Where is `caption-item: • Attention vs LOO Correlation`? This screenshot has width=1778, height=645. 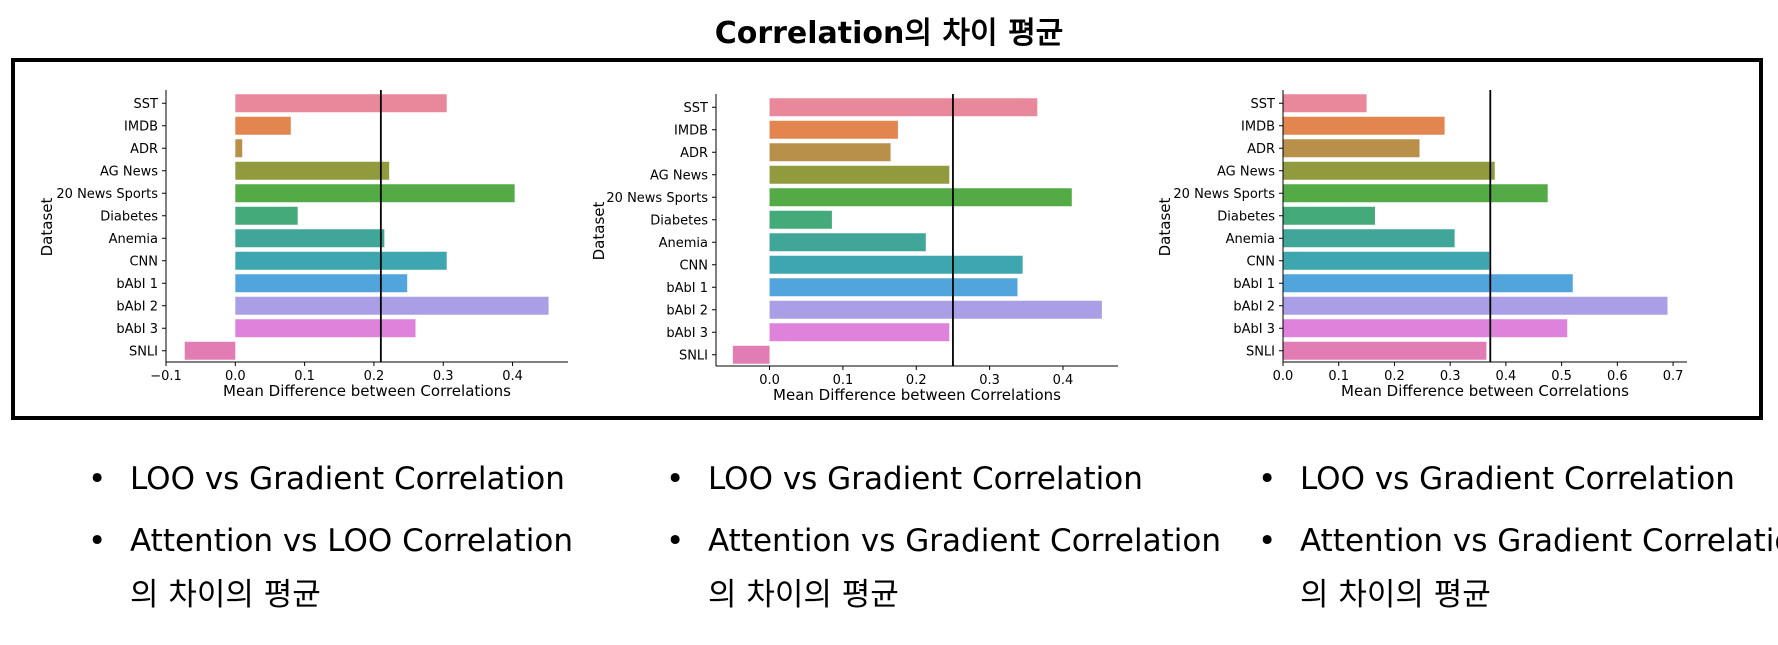 caption-item: • Attention vs LOO Correlation is located at coordinates (330, 541).